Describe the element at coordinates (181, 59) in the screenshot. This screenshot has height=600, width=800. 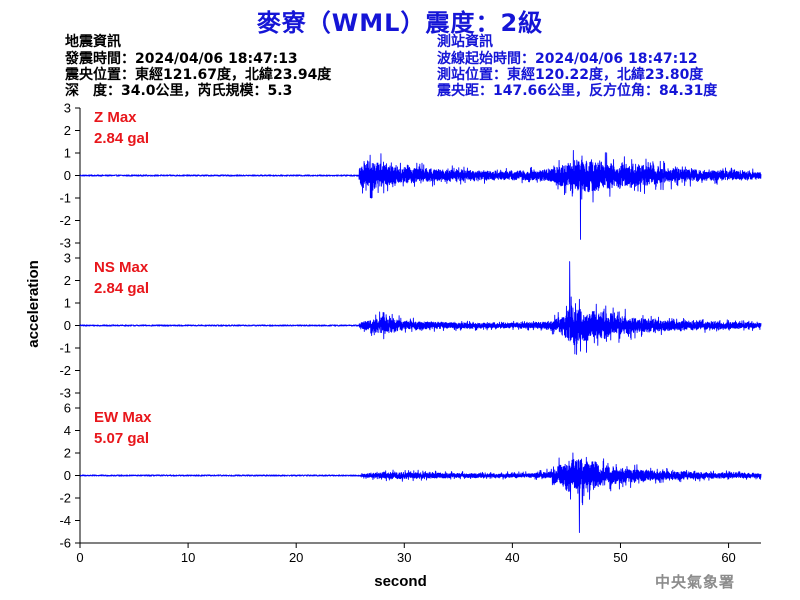
I see `origin-time: 發震時間：2024/04/06 18:47:13` at that location.